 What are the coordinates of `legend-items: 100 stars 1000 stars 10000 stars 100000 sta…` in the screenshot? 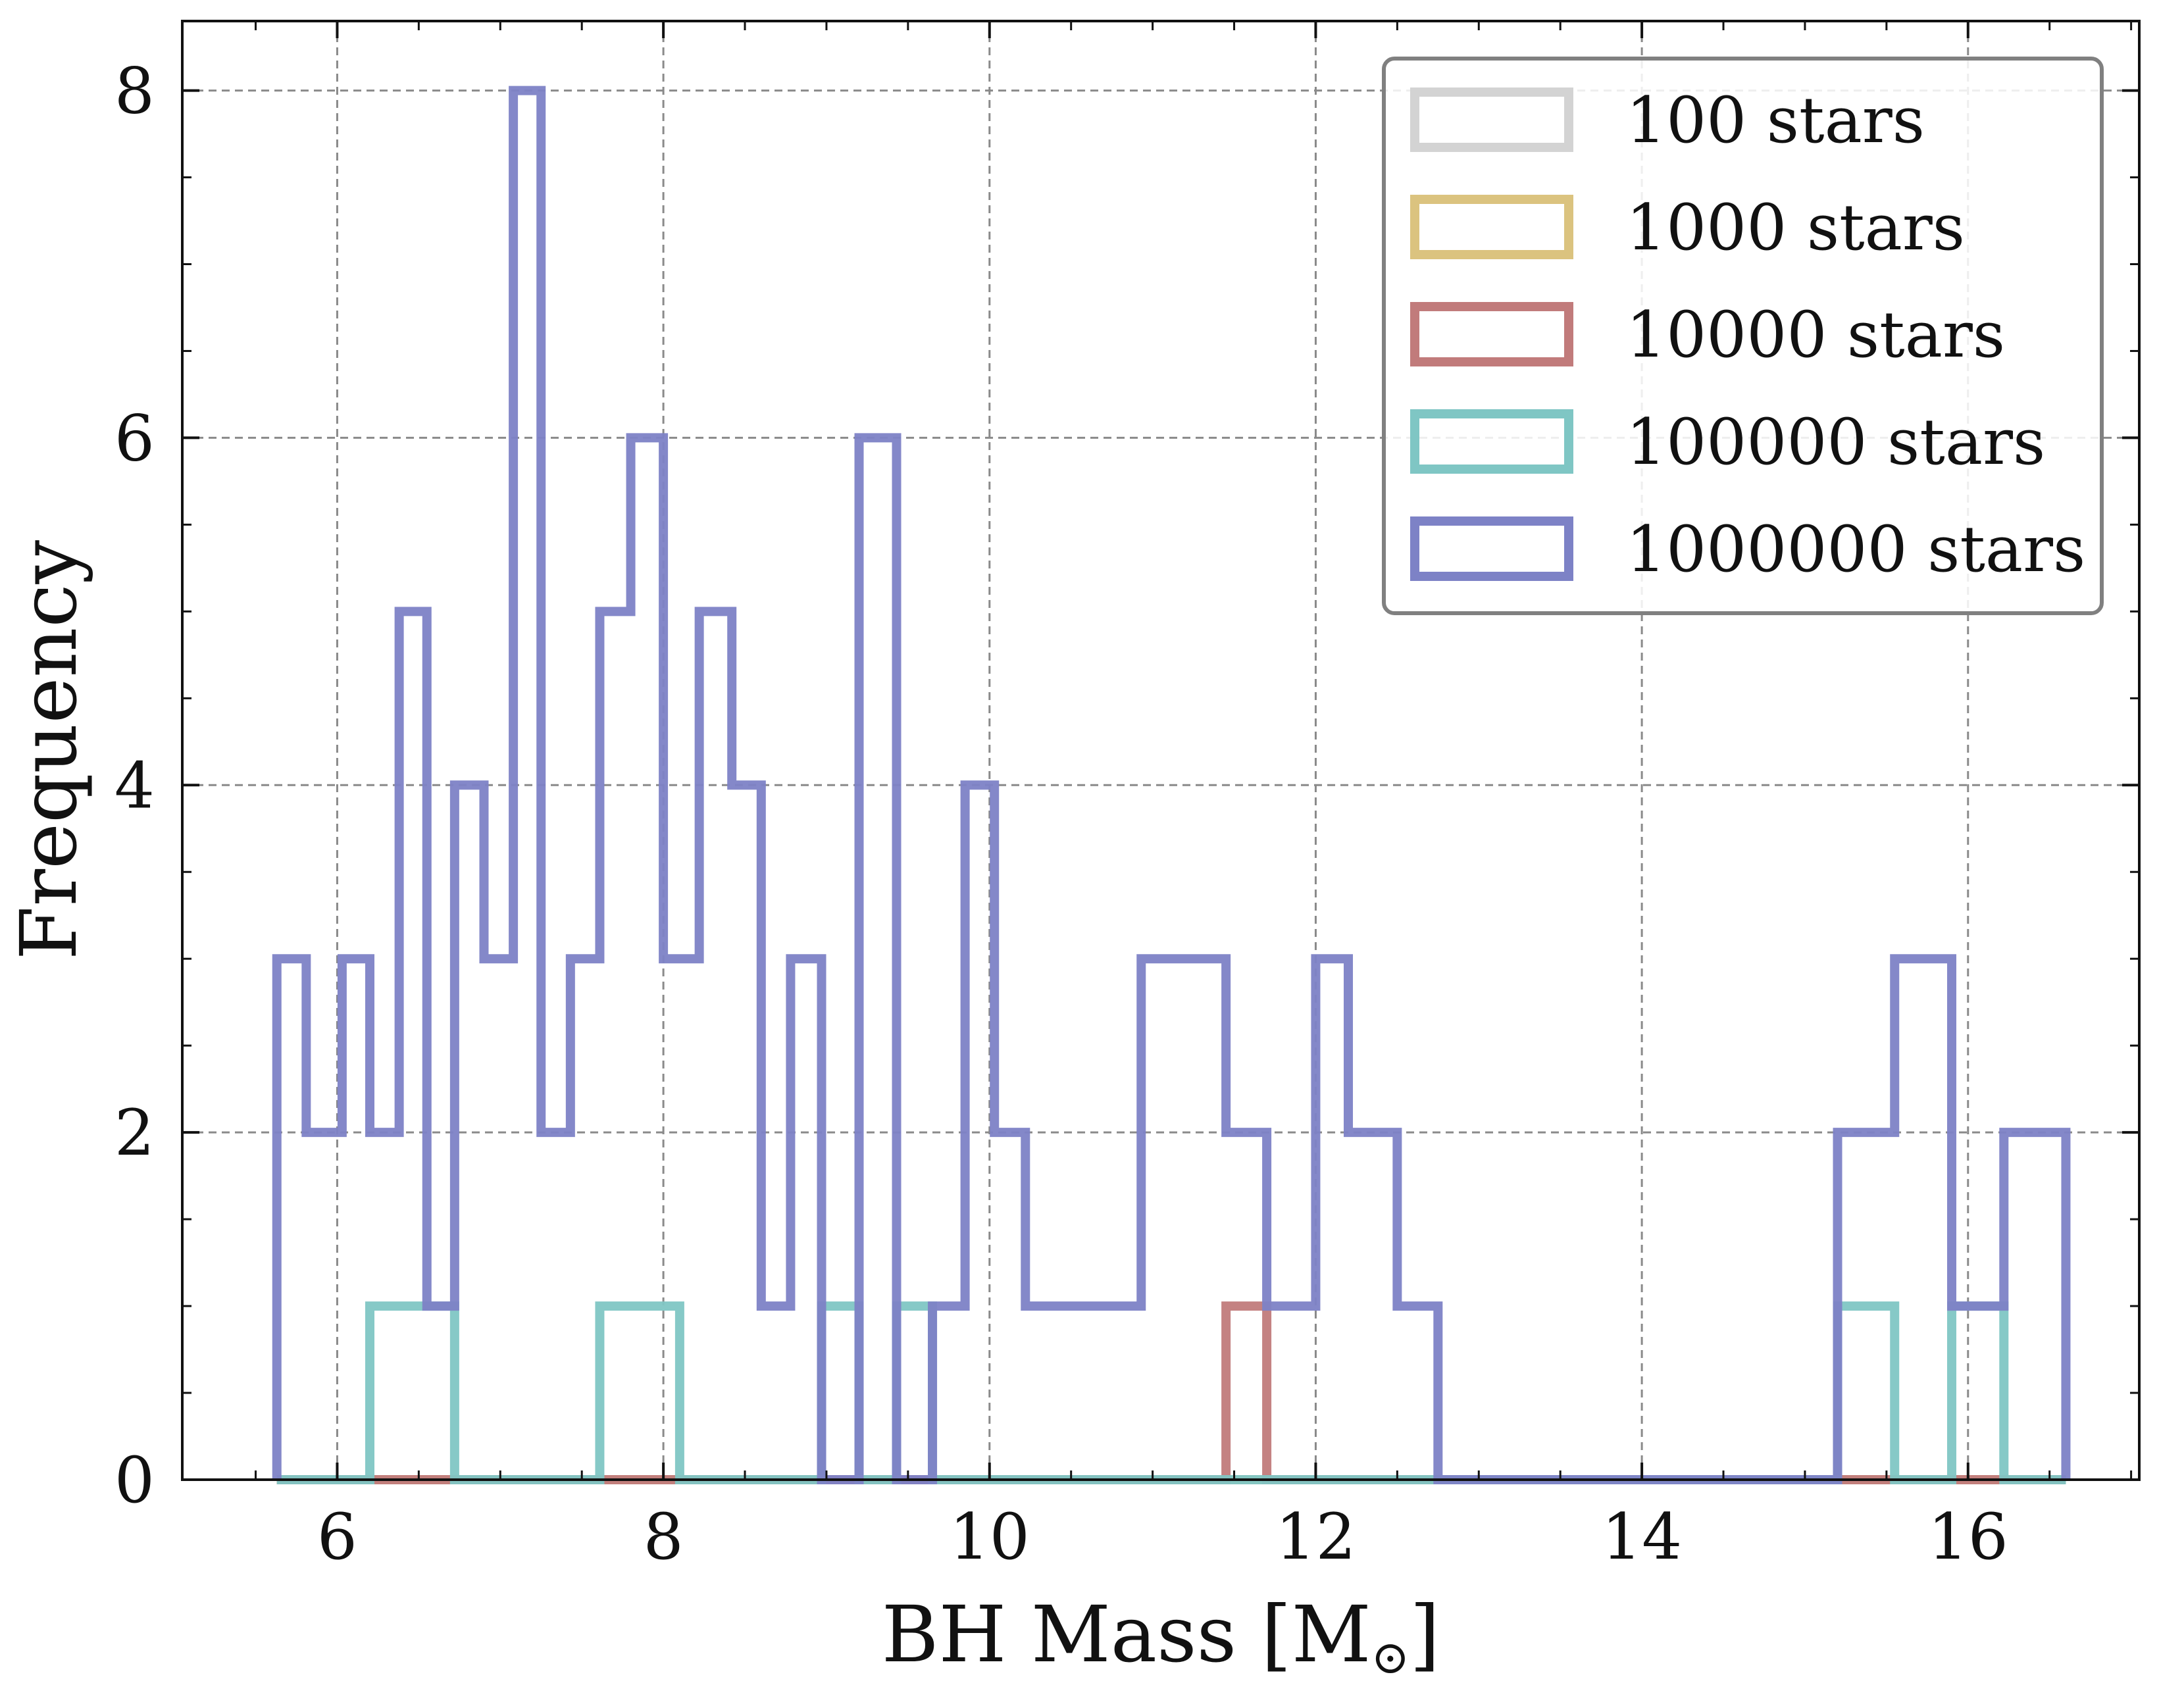 It's located at (1747, 335).